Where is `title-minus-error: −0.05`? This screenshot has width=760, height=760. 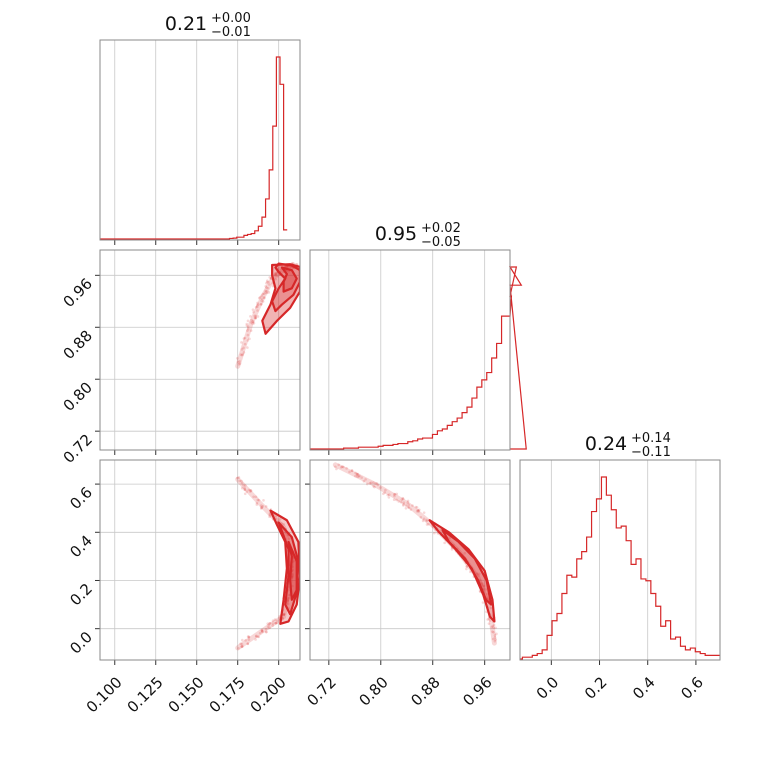
title-minus-error: −0.05 is located at coordinates (441, 242).